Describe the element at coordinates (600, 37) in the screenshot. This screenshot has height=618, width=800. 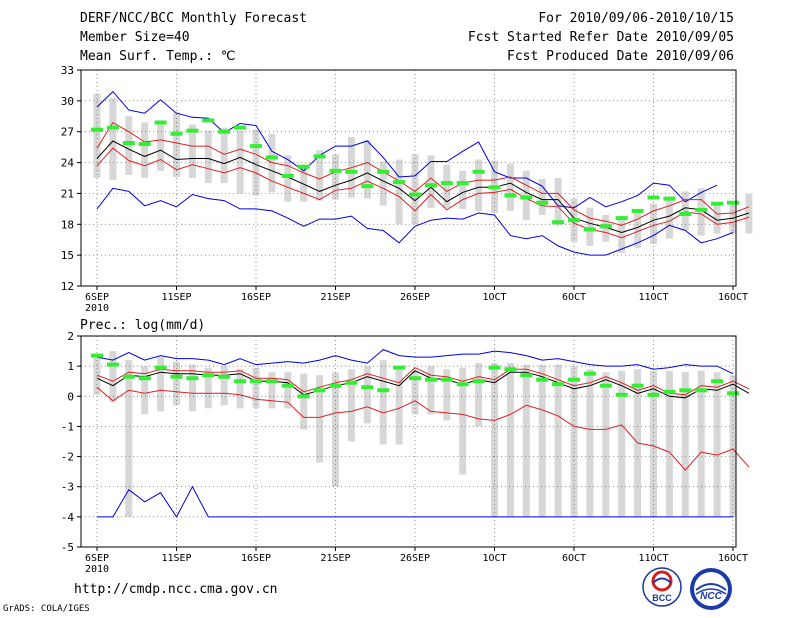
I see `fcst-started-label: Fcst Started Refer Date 2010/09/05` at that location.